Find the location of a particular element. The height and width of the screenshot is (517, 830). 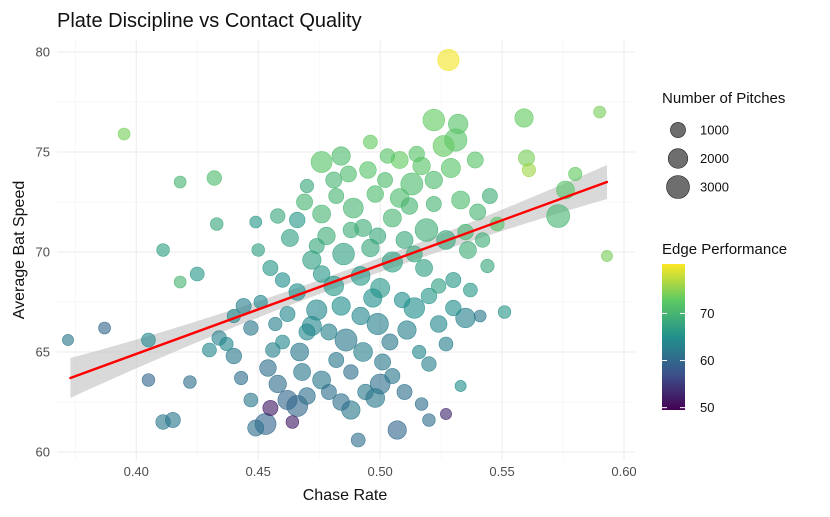

chart-title: Plate Discipline vs Contact Quality is located at coordinates (209, 21).